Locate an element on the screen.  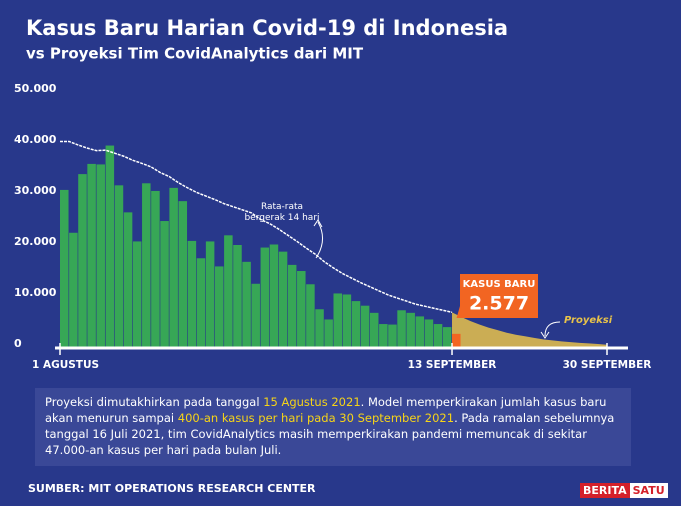
note-highlight: 15 Agustus 2021 is located at coordinates (312, 402).